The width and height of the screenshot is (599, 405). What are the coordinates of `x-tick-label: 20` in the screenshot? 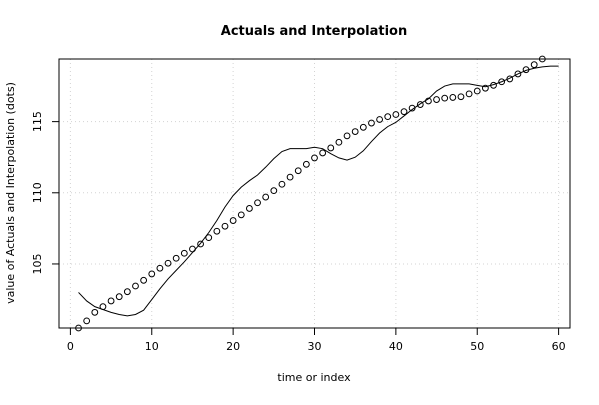 It's located at (233, 346).